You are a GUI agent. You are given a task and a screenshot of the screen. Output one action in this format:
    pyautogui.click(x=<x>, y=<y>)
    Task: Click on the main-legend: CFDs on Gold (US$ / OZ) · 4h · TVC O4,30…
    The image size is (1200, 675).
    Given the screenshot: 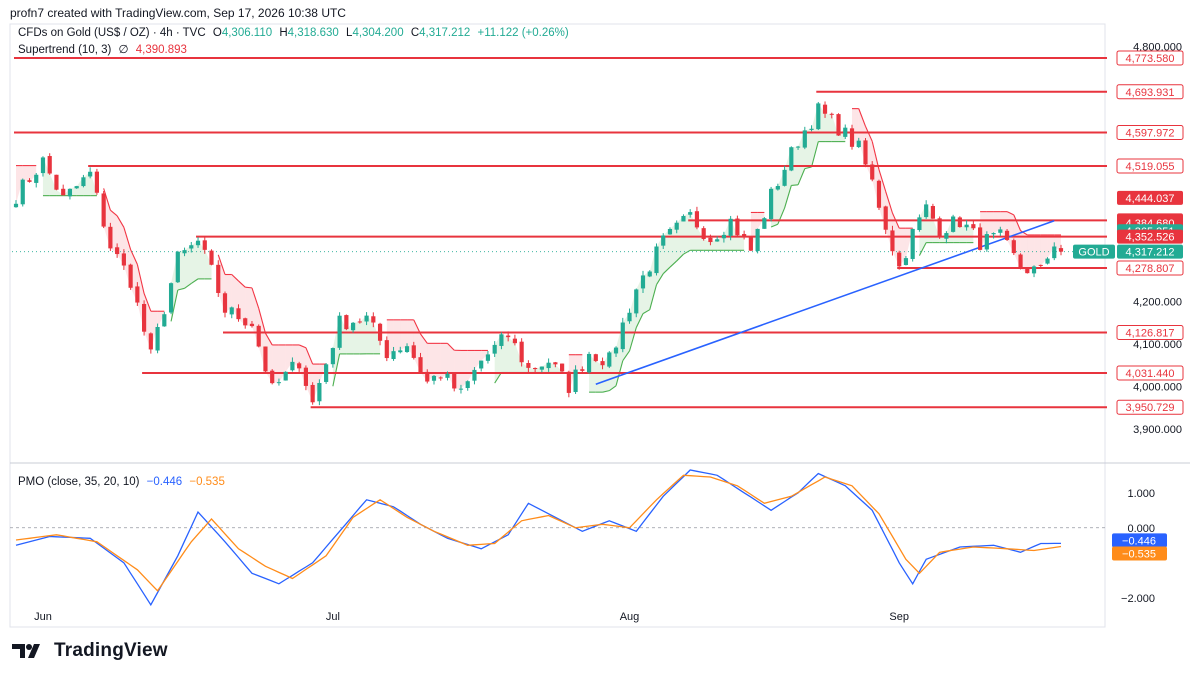 What is the action you would take?
    pyautogui.click(x=295, y=33)
    